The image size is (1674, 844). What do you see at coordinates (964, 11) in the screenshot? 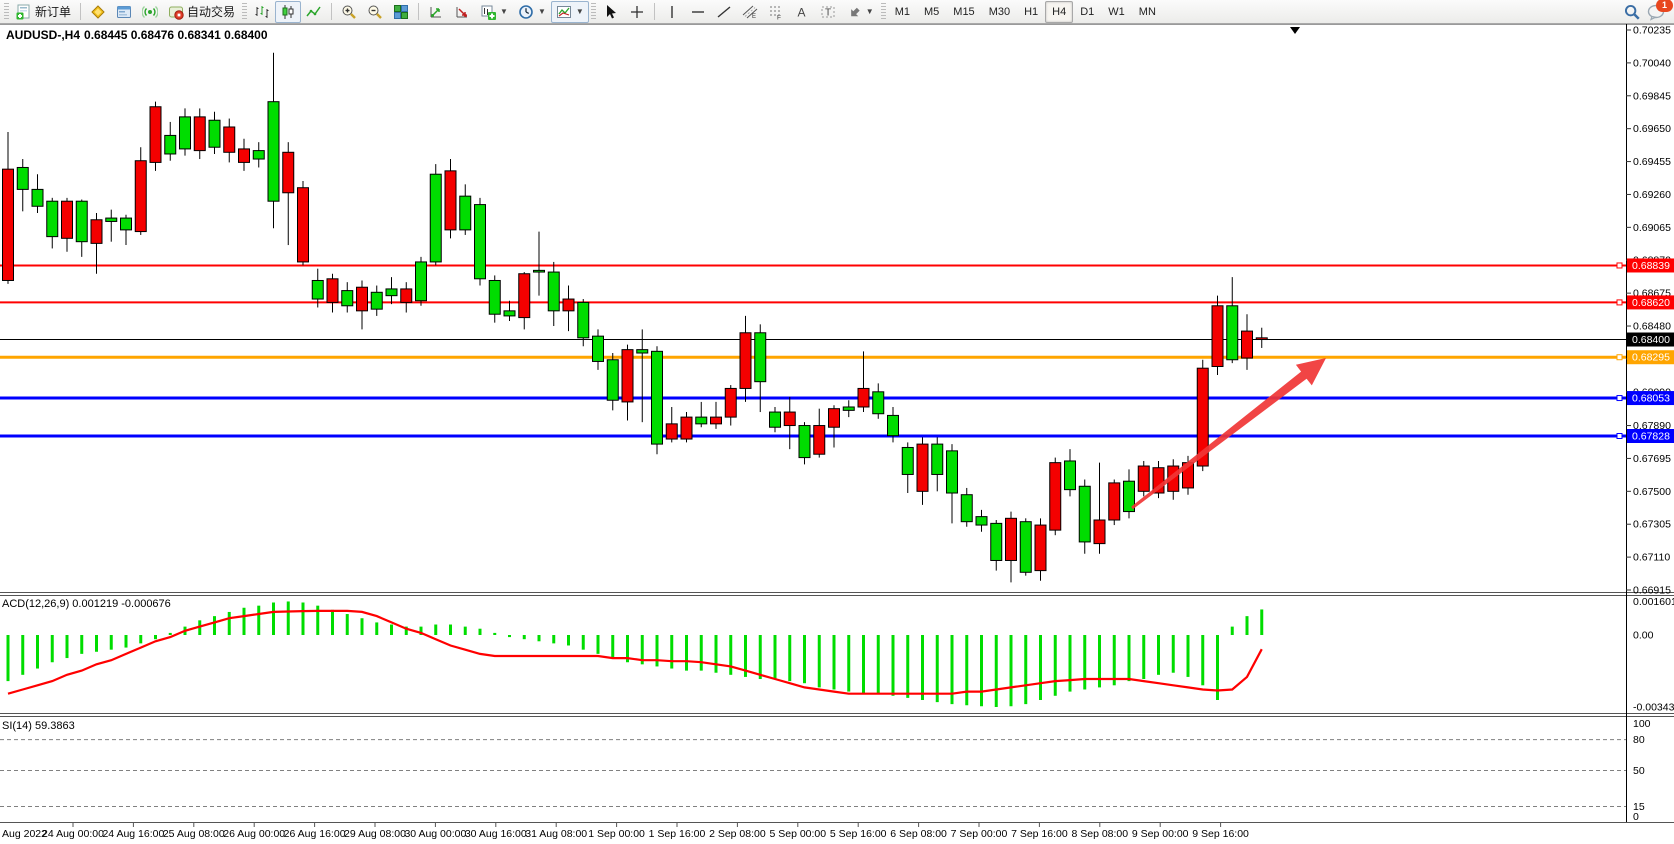
I see `timeframe-button-M15: M15` at bounding box center [964, 11].